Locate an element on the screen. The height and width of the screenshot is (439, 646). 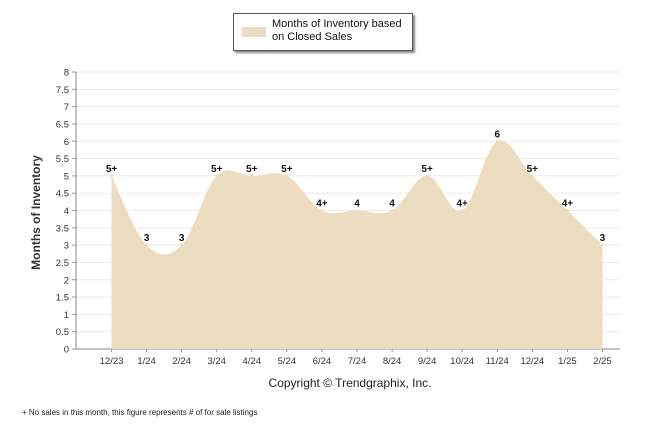
y-tick-label: 4.5 is located at coordinates (62, 194).